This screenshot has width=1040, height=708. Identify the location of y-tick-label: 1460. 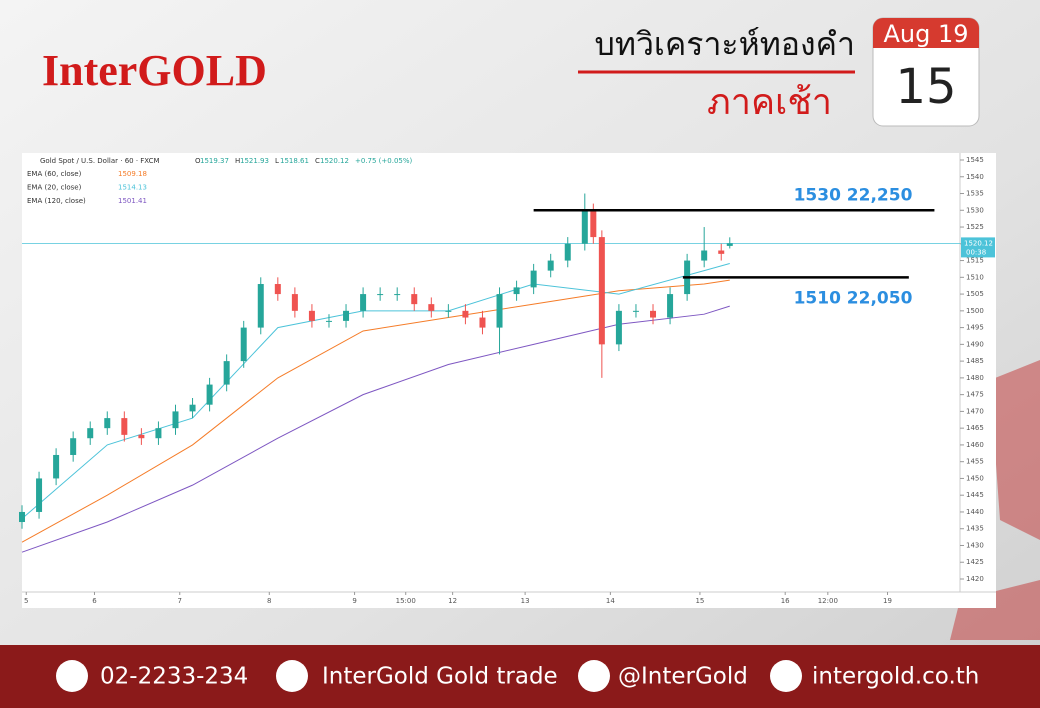
(975, 445).